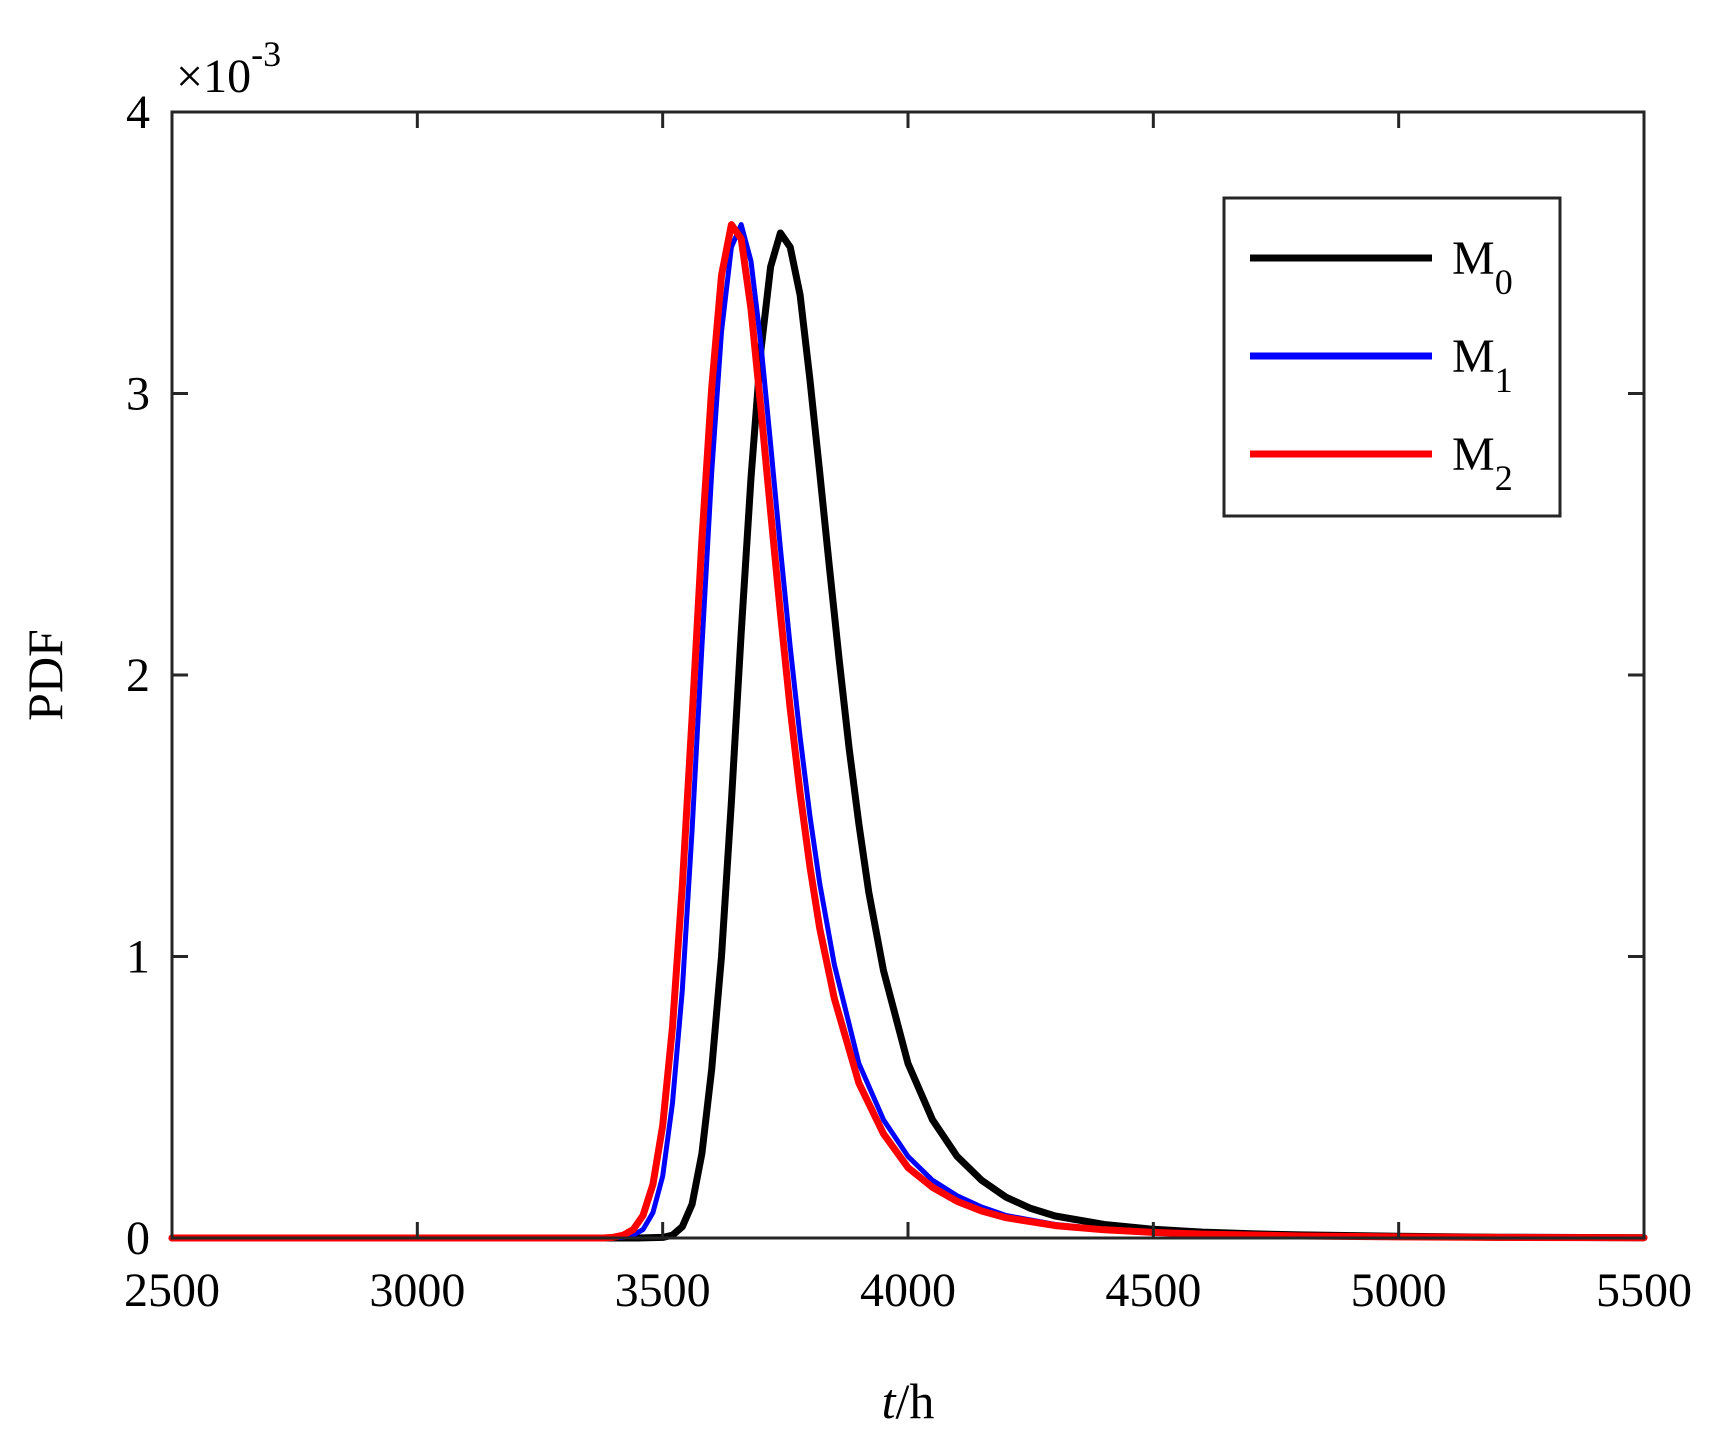  I want to click on x-axis-label-unit: /h, so click(915, 1401).